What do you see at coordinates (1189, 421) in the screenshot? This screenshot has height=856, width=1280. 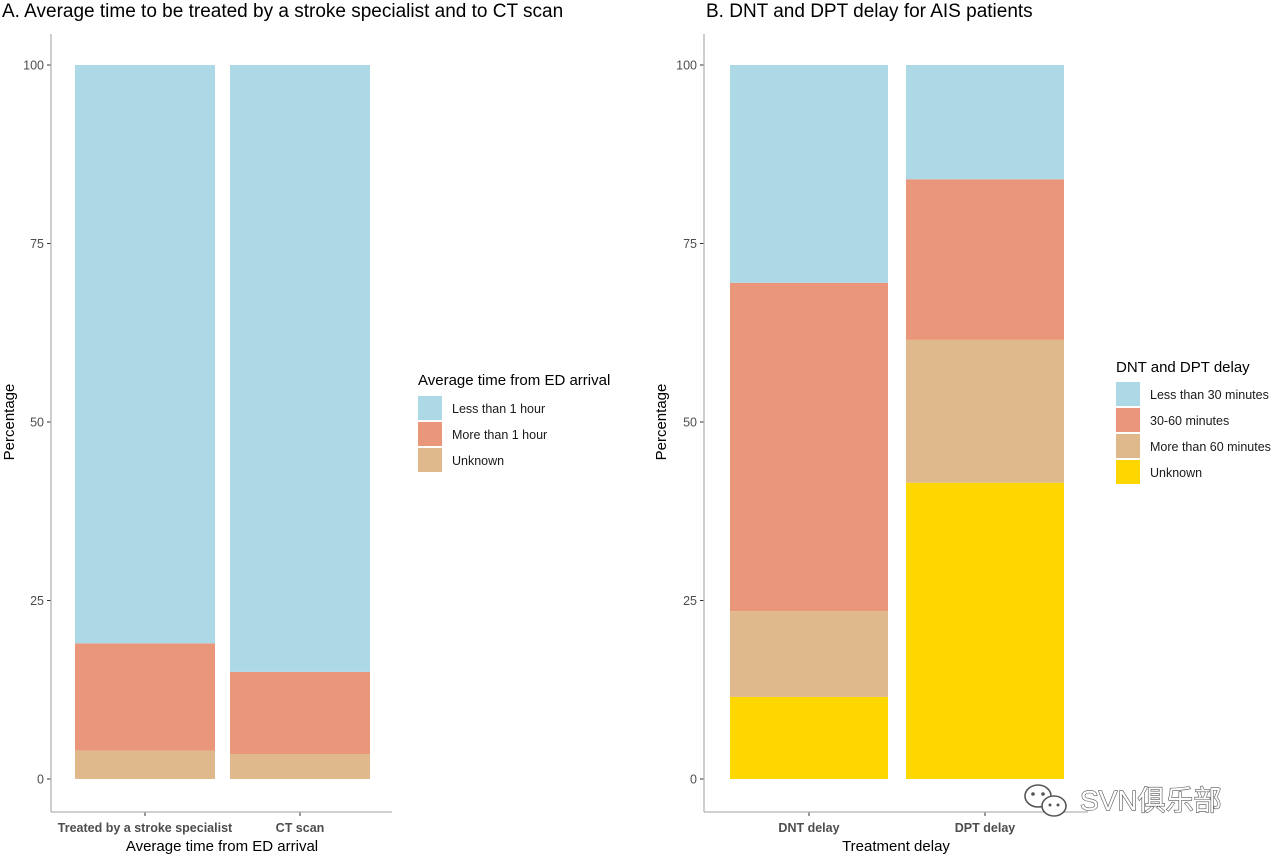 I see `legend-label: 30-60 minutes` at bounding box center [1189, 421].